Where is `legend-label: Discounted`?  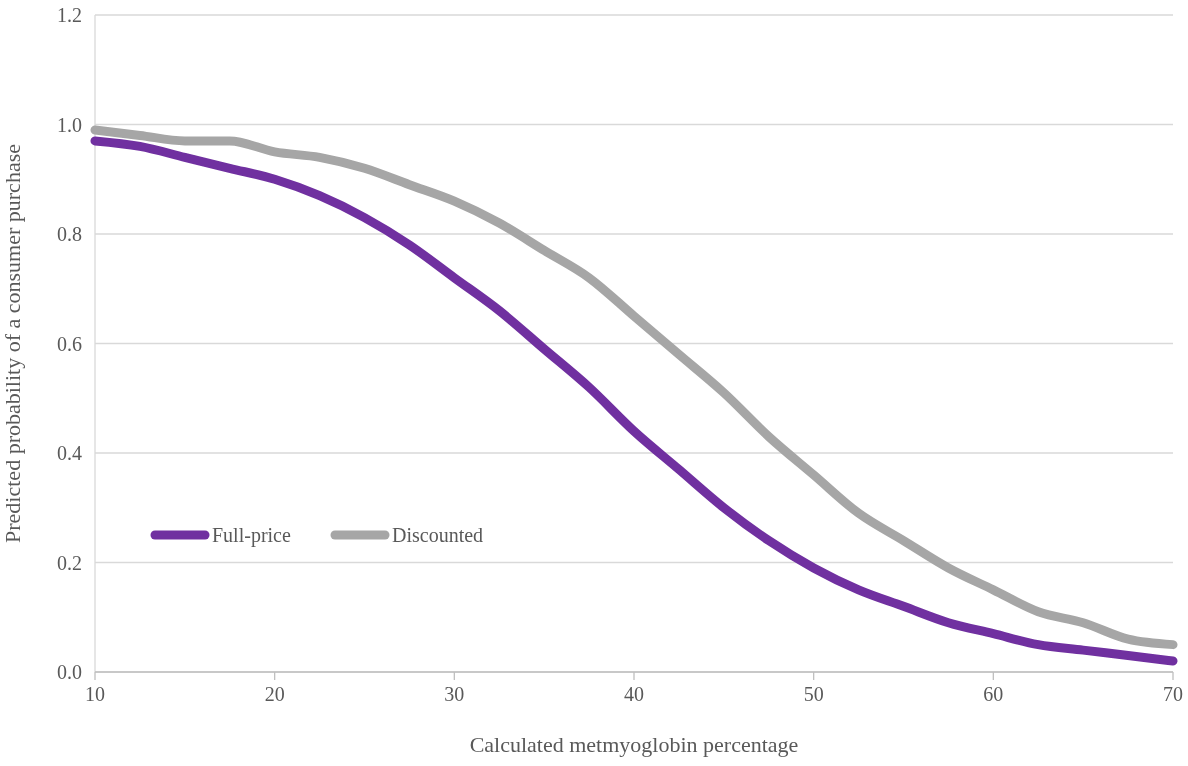 legend-label: Discounted is located at coordinates (438, 535).